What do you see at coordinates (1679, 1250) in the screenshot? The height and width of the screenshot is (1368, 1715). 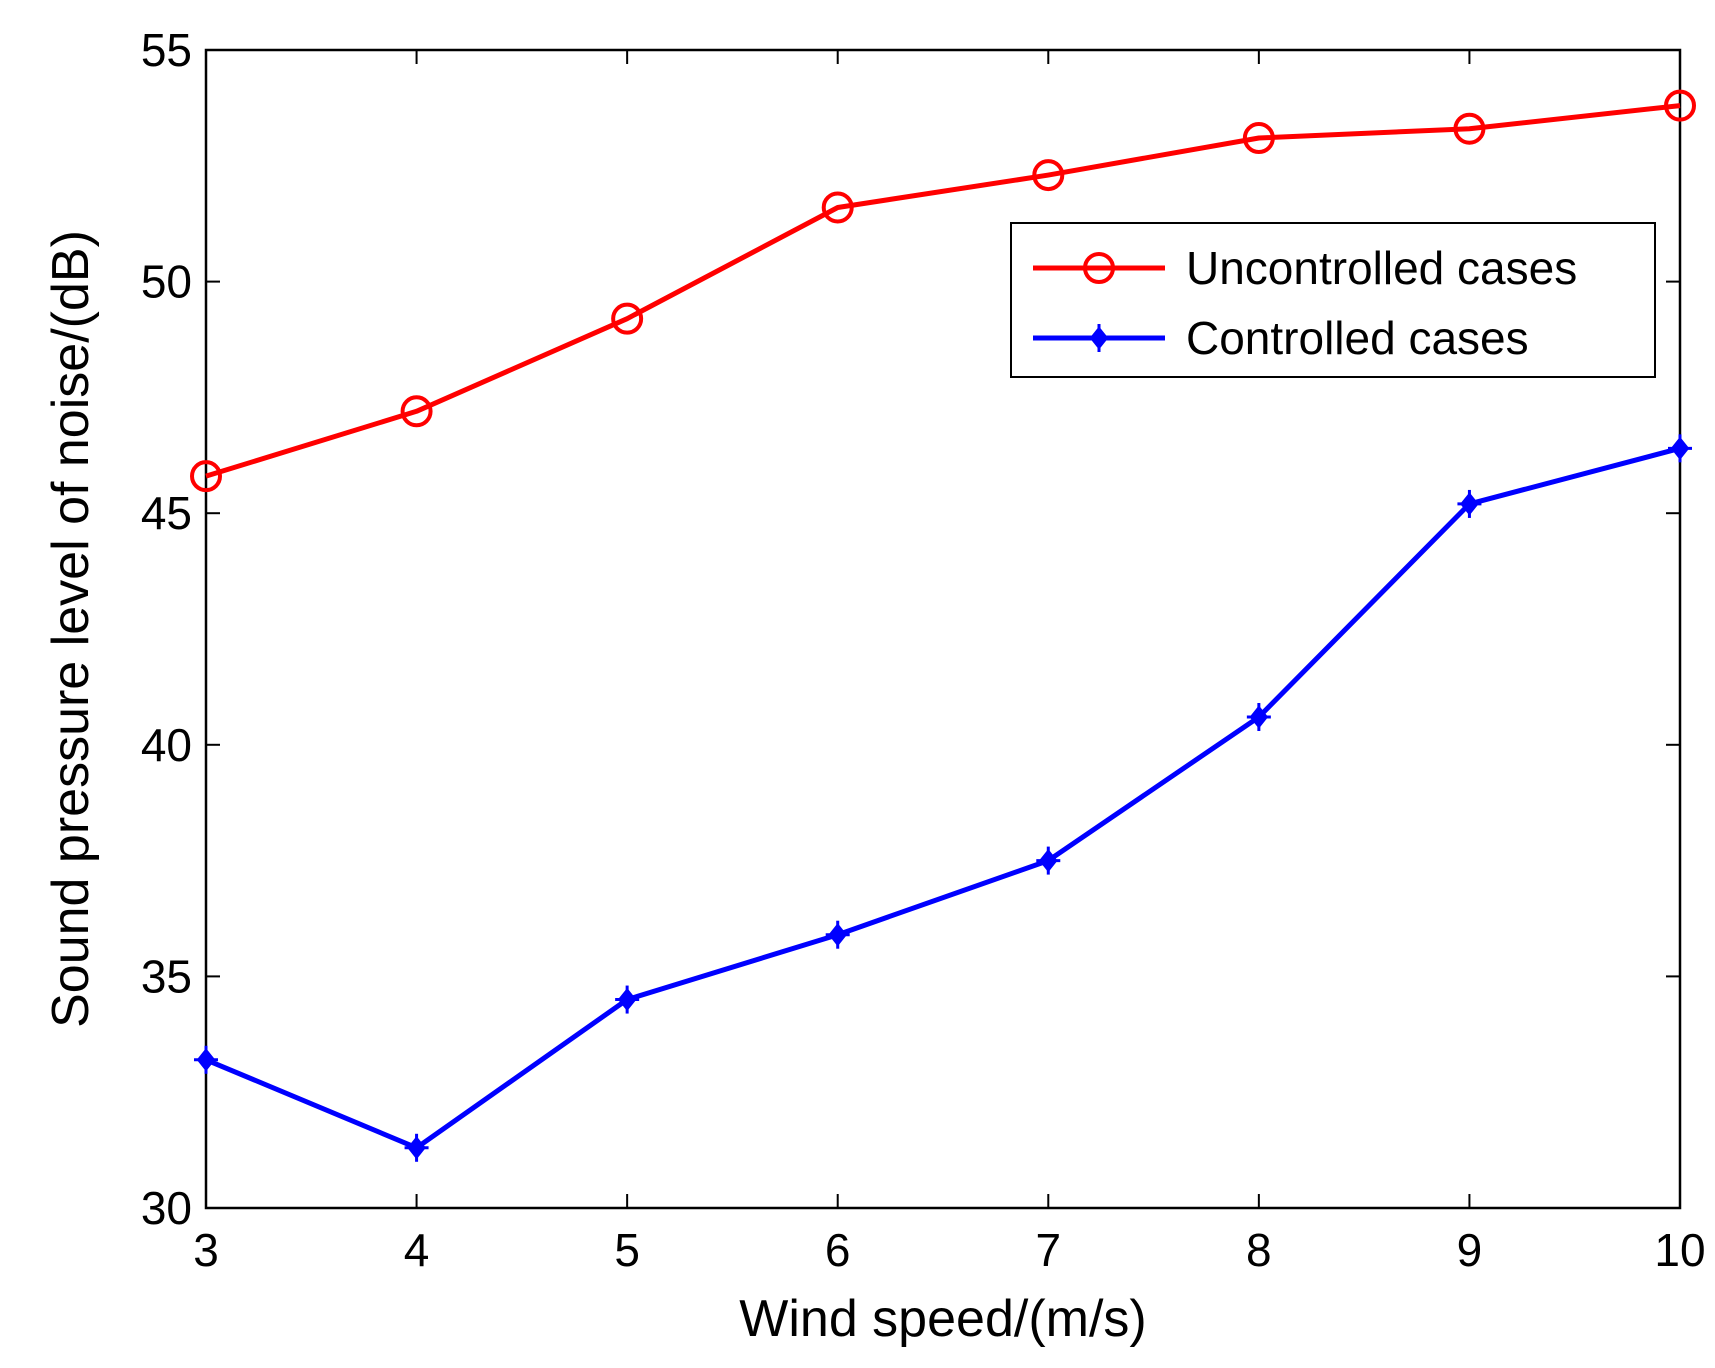 I see `x-tick-label: 10` at bounding box center [1679, 1250].